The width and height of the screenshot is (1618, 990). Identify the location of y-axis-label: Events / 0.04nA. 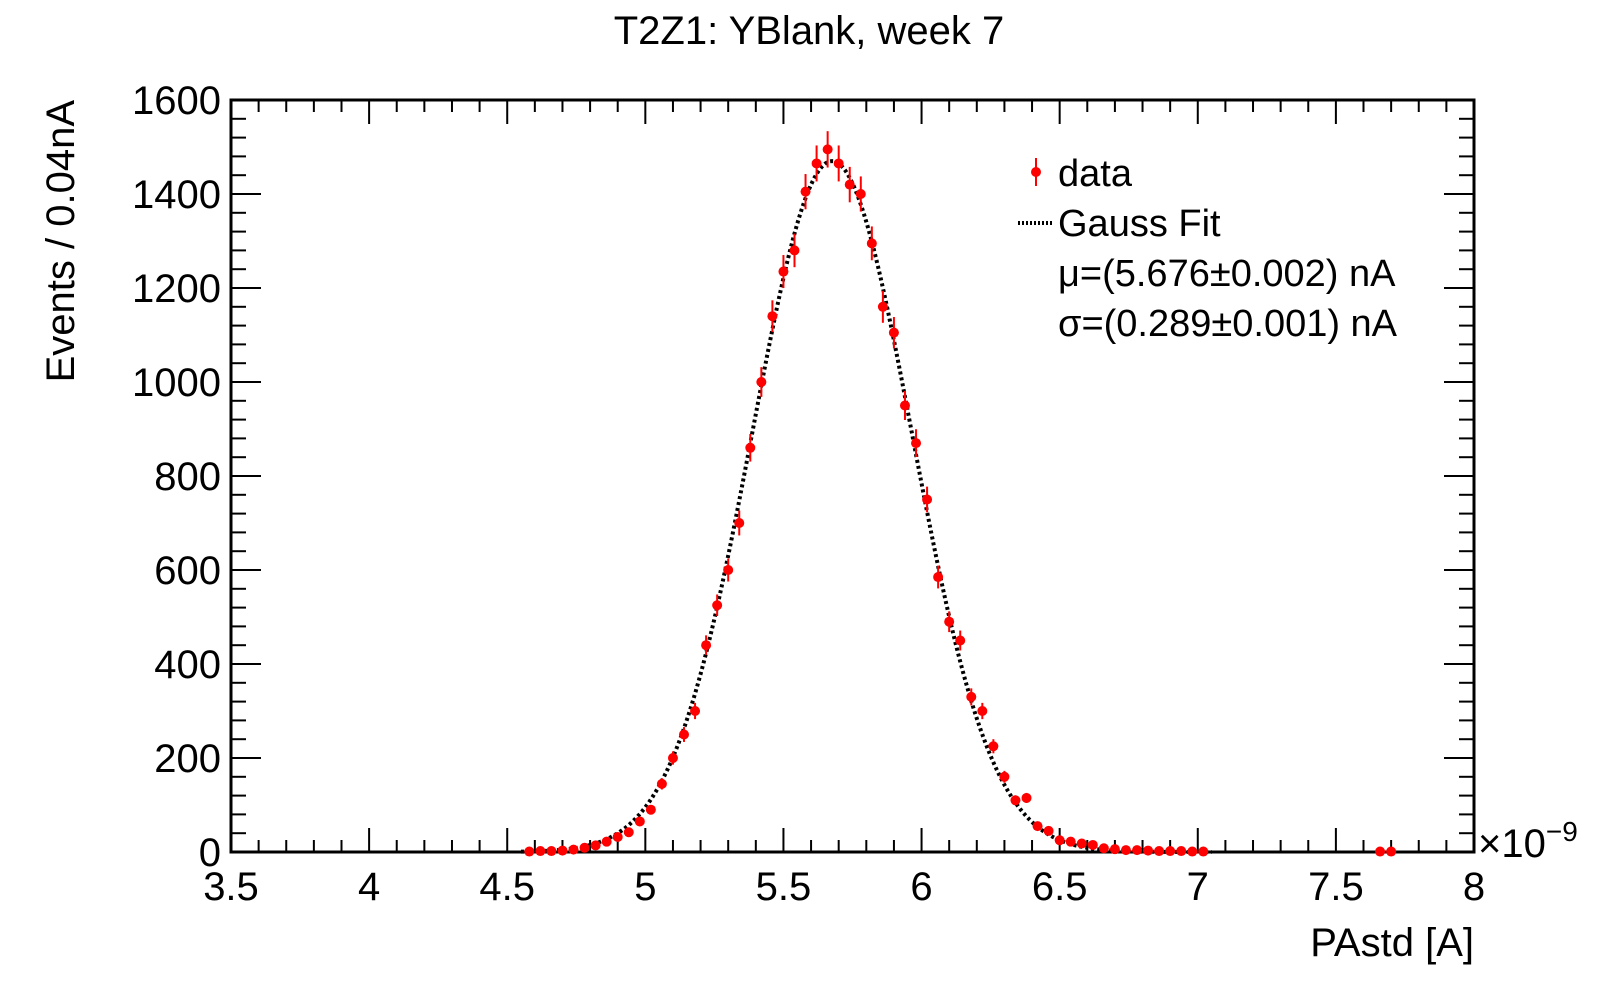
(61, 241).